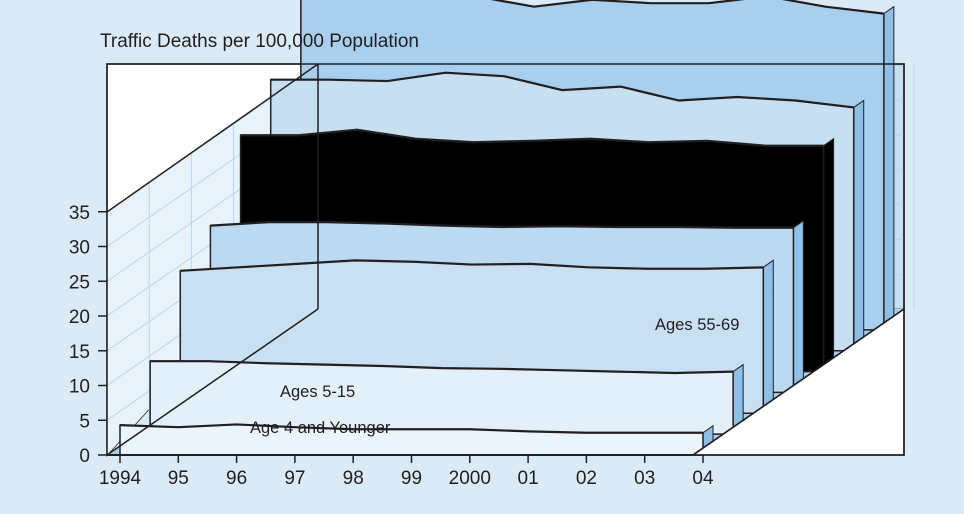  I want to click on y-tick-label: 35, so click(79, 213).